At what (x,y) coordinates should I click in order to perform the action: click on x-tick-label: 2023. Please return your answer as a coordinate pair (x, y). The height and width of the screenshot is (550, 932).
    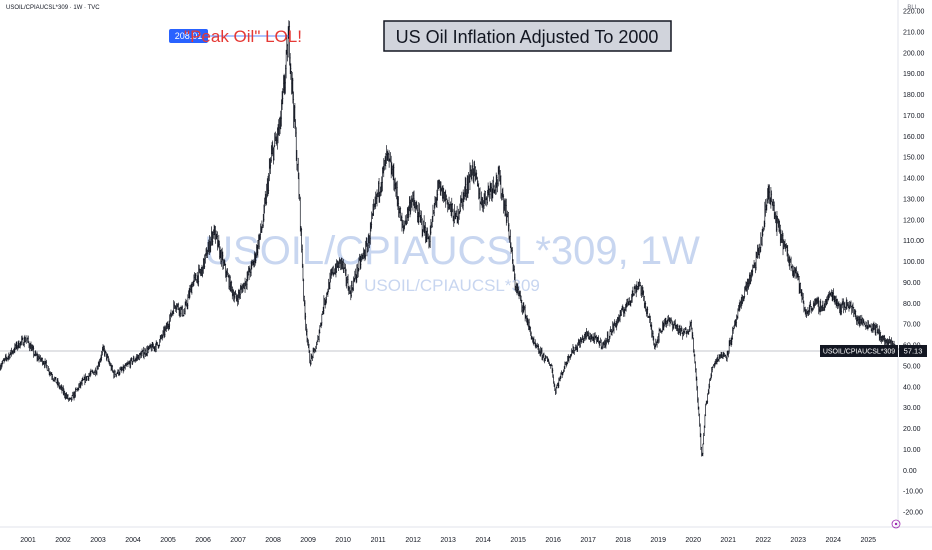
    Looking at the image, I should click on (798, 540).